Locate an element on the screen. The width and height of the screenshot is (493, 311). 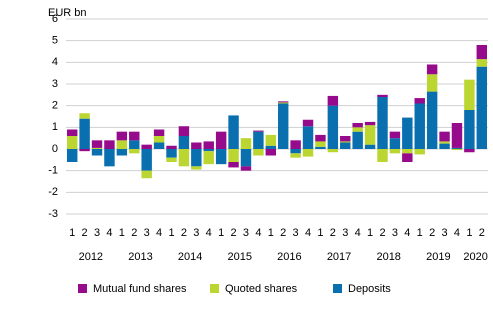
year-label: 2017 is located at coordinates (339, 257).